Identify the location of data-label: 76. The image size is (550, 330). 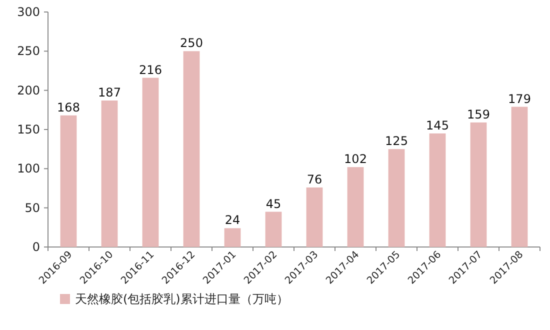
(314, 179).